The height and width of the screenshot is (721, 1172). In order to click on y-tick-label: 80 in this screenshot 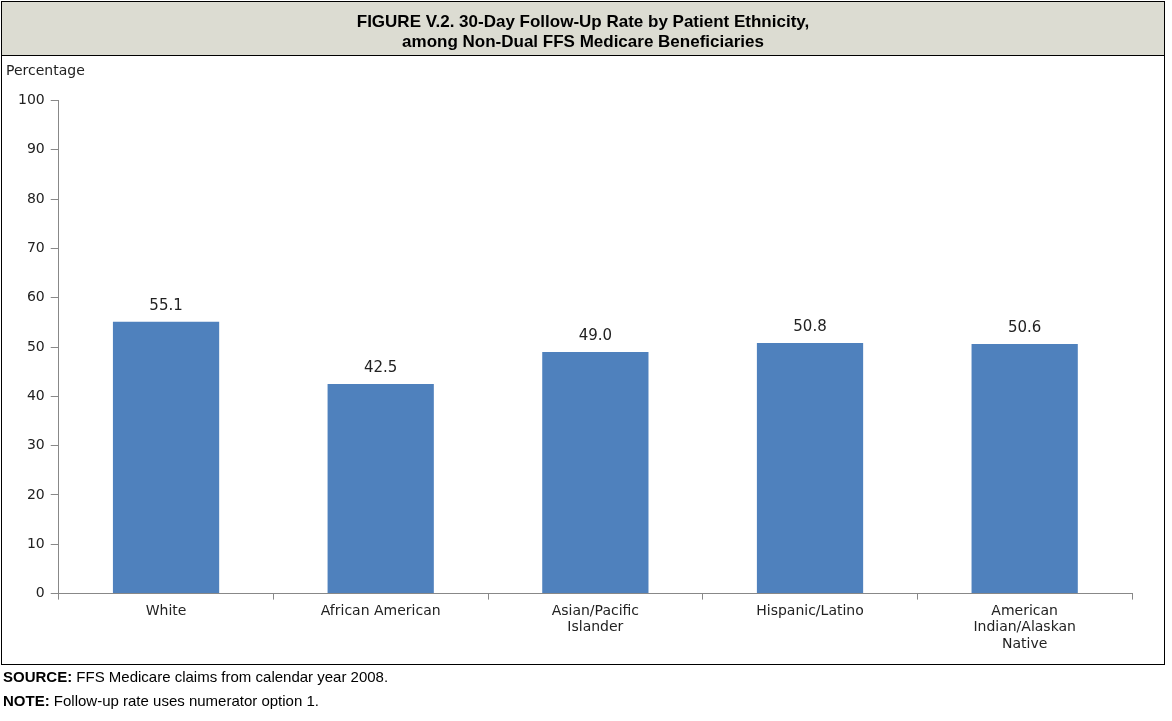, I will do `click(35, 197)`.